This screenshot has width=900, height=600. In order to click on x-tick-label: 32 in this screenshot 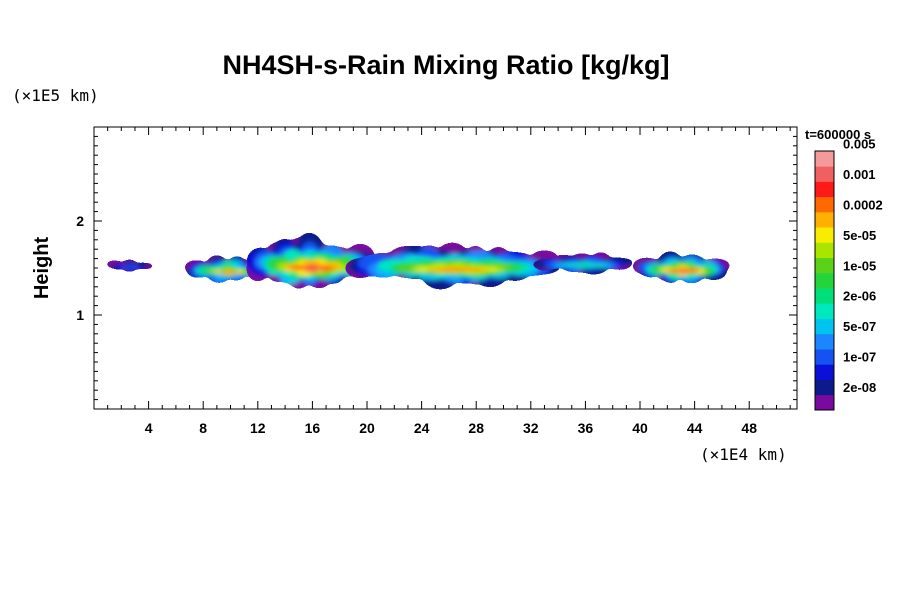, I will do `click(531, 428)`.